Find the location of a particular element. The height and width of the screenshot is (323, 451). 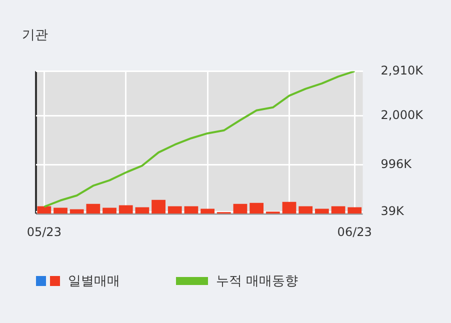

x-tick-label: 06/23 is located at coordinates (354, 231).